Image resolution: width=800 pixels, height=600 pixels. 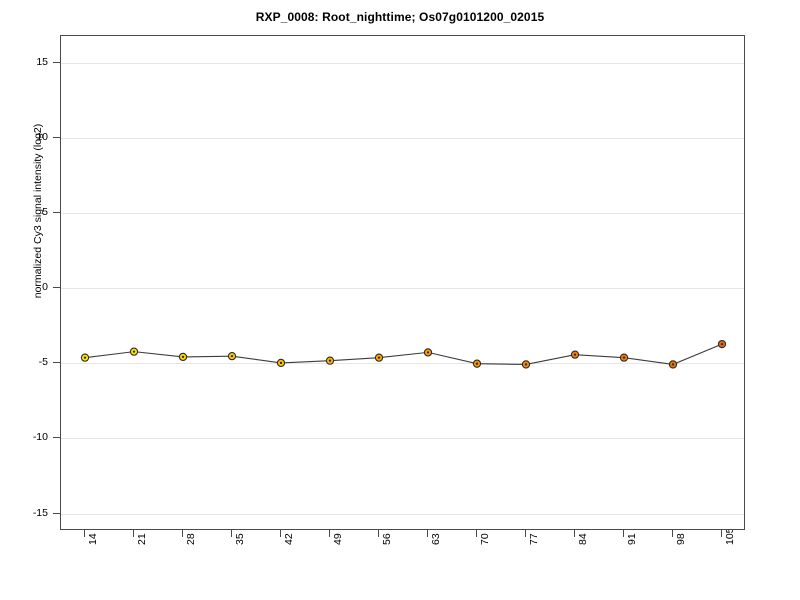 What do you see at coordinates (45, 287) in the screenshot?
I see `y-tick-label: 0` at bounding box center [45, 287].